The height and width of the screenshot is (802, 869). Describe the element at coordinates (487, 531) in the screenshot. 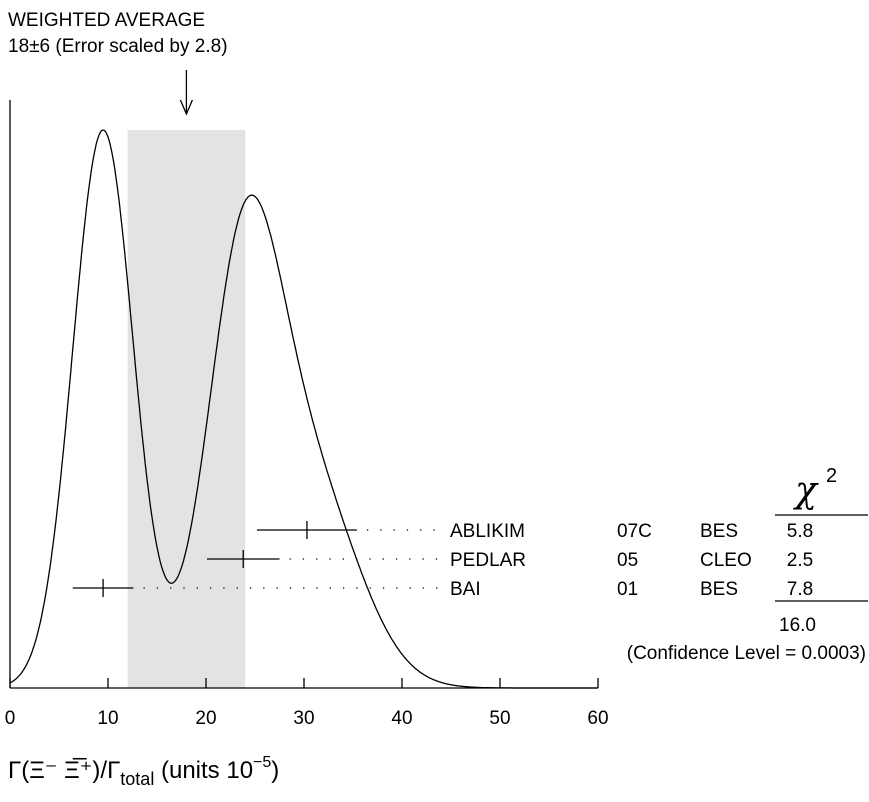

I see `author: ABLIKIM` at that location.